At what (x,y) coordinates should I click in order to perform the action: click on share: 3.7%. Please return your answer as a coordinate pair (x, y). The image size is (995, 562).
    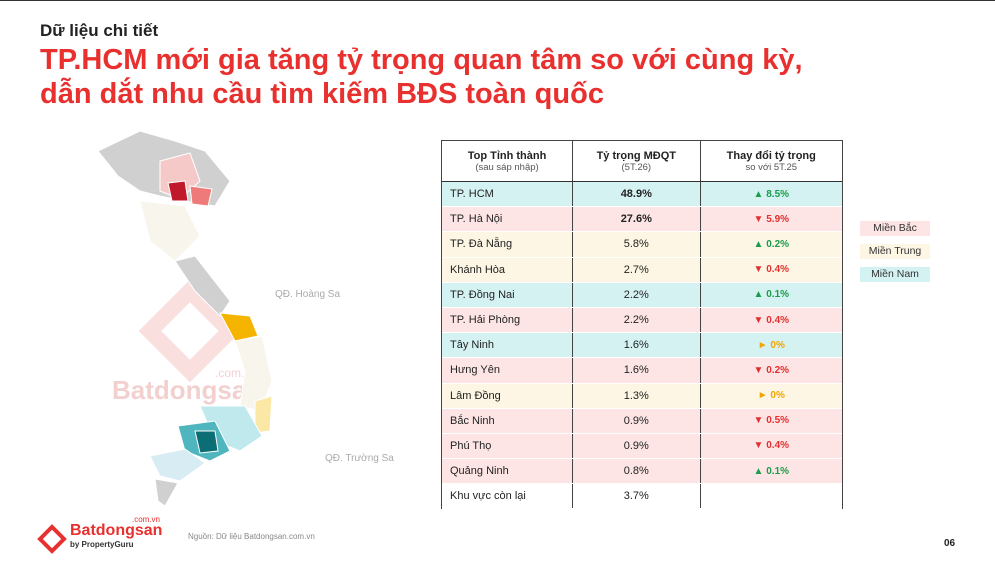
    Looking at the image, I should click on (636, 496).